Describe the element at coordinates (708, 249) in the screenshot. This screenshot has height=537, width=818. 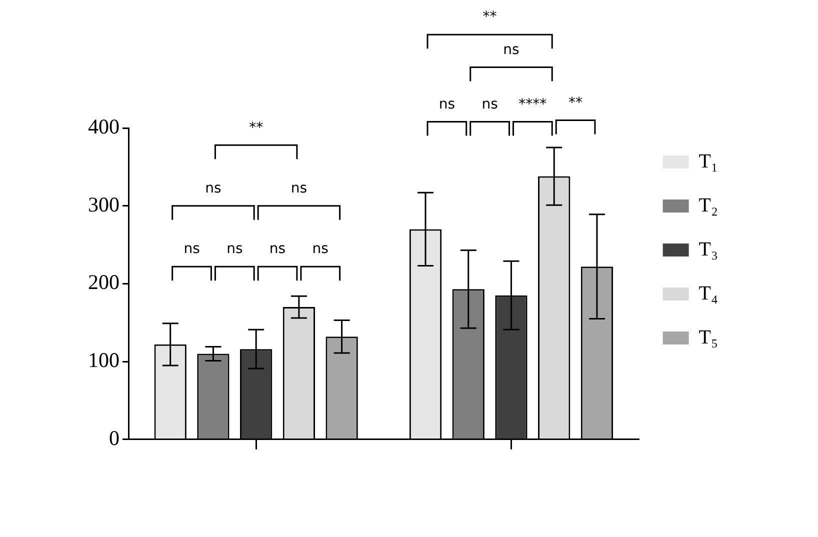
I see `legend-label: T₃` at that location.